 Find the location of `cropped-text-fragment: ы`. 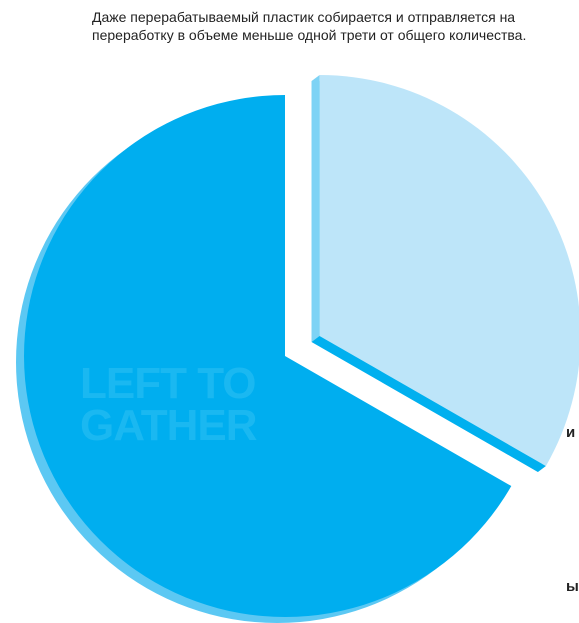

cropped-text-fragment: ы is located at coordinates (572, 586).